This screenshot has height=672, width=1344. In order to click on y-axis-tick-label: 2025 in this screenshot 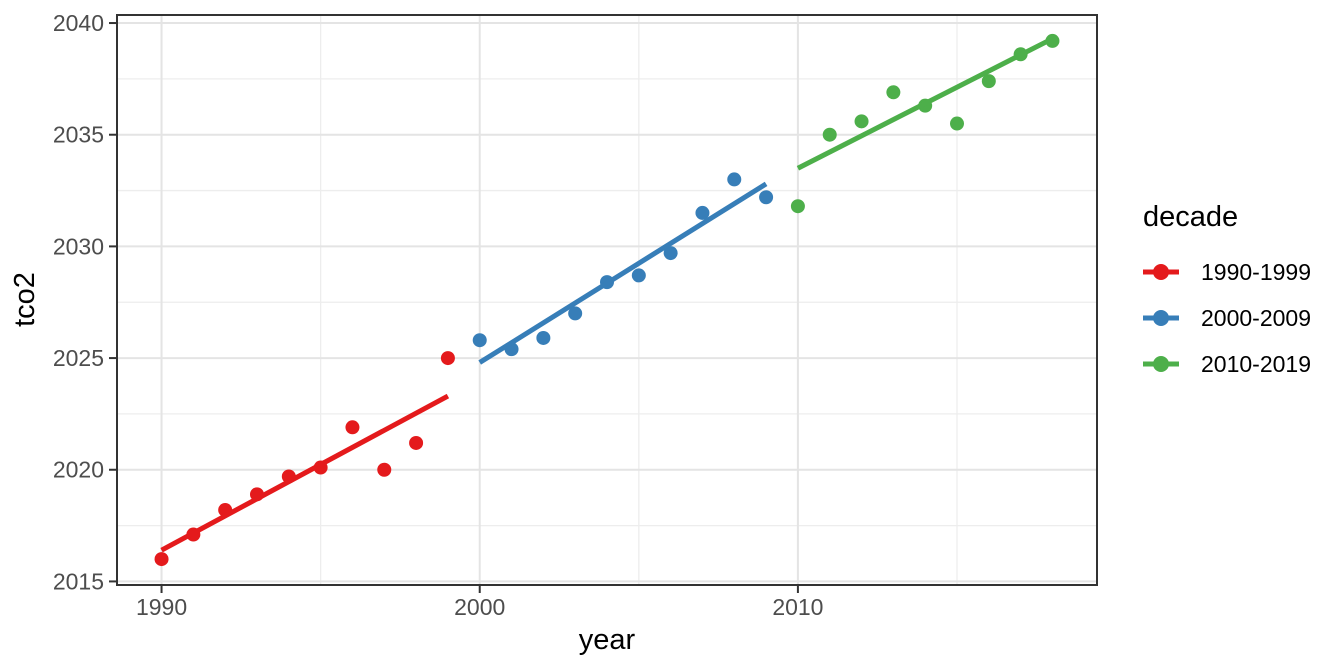, I will do `click(78, 358)`.